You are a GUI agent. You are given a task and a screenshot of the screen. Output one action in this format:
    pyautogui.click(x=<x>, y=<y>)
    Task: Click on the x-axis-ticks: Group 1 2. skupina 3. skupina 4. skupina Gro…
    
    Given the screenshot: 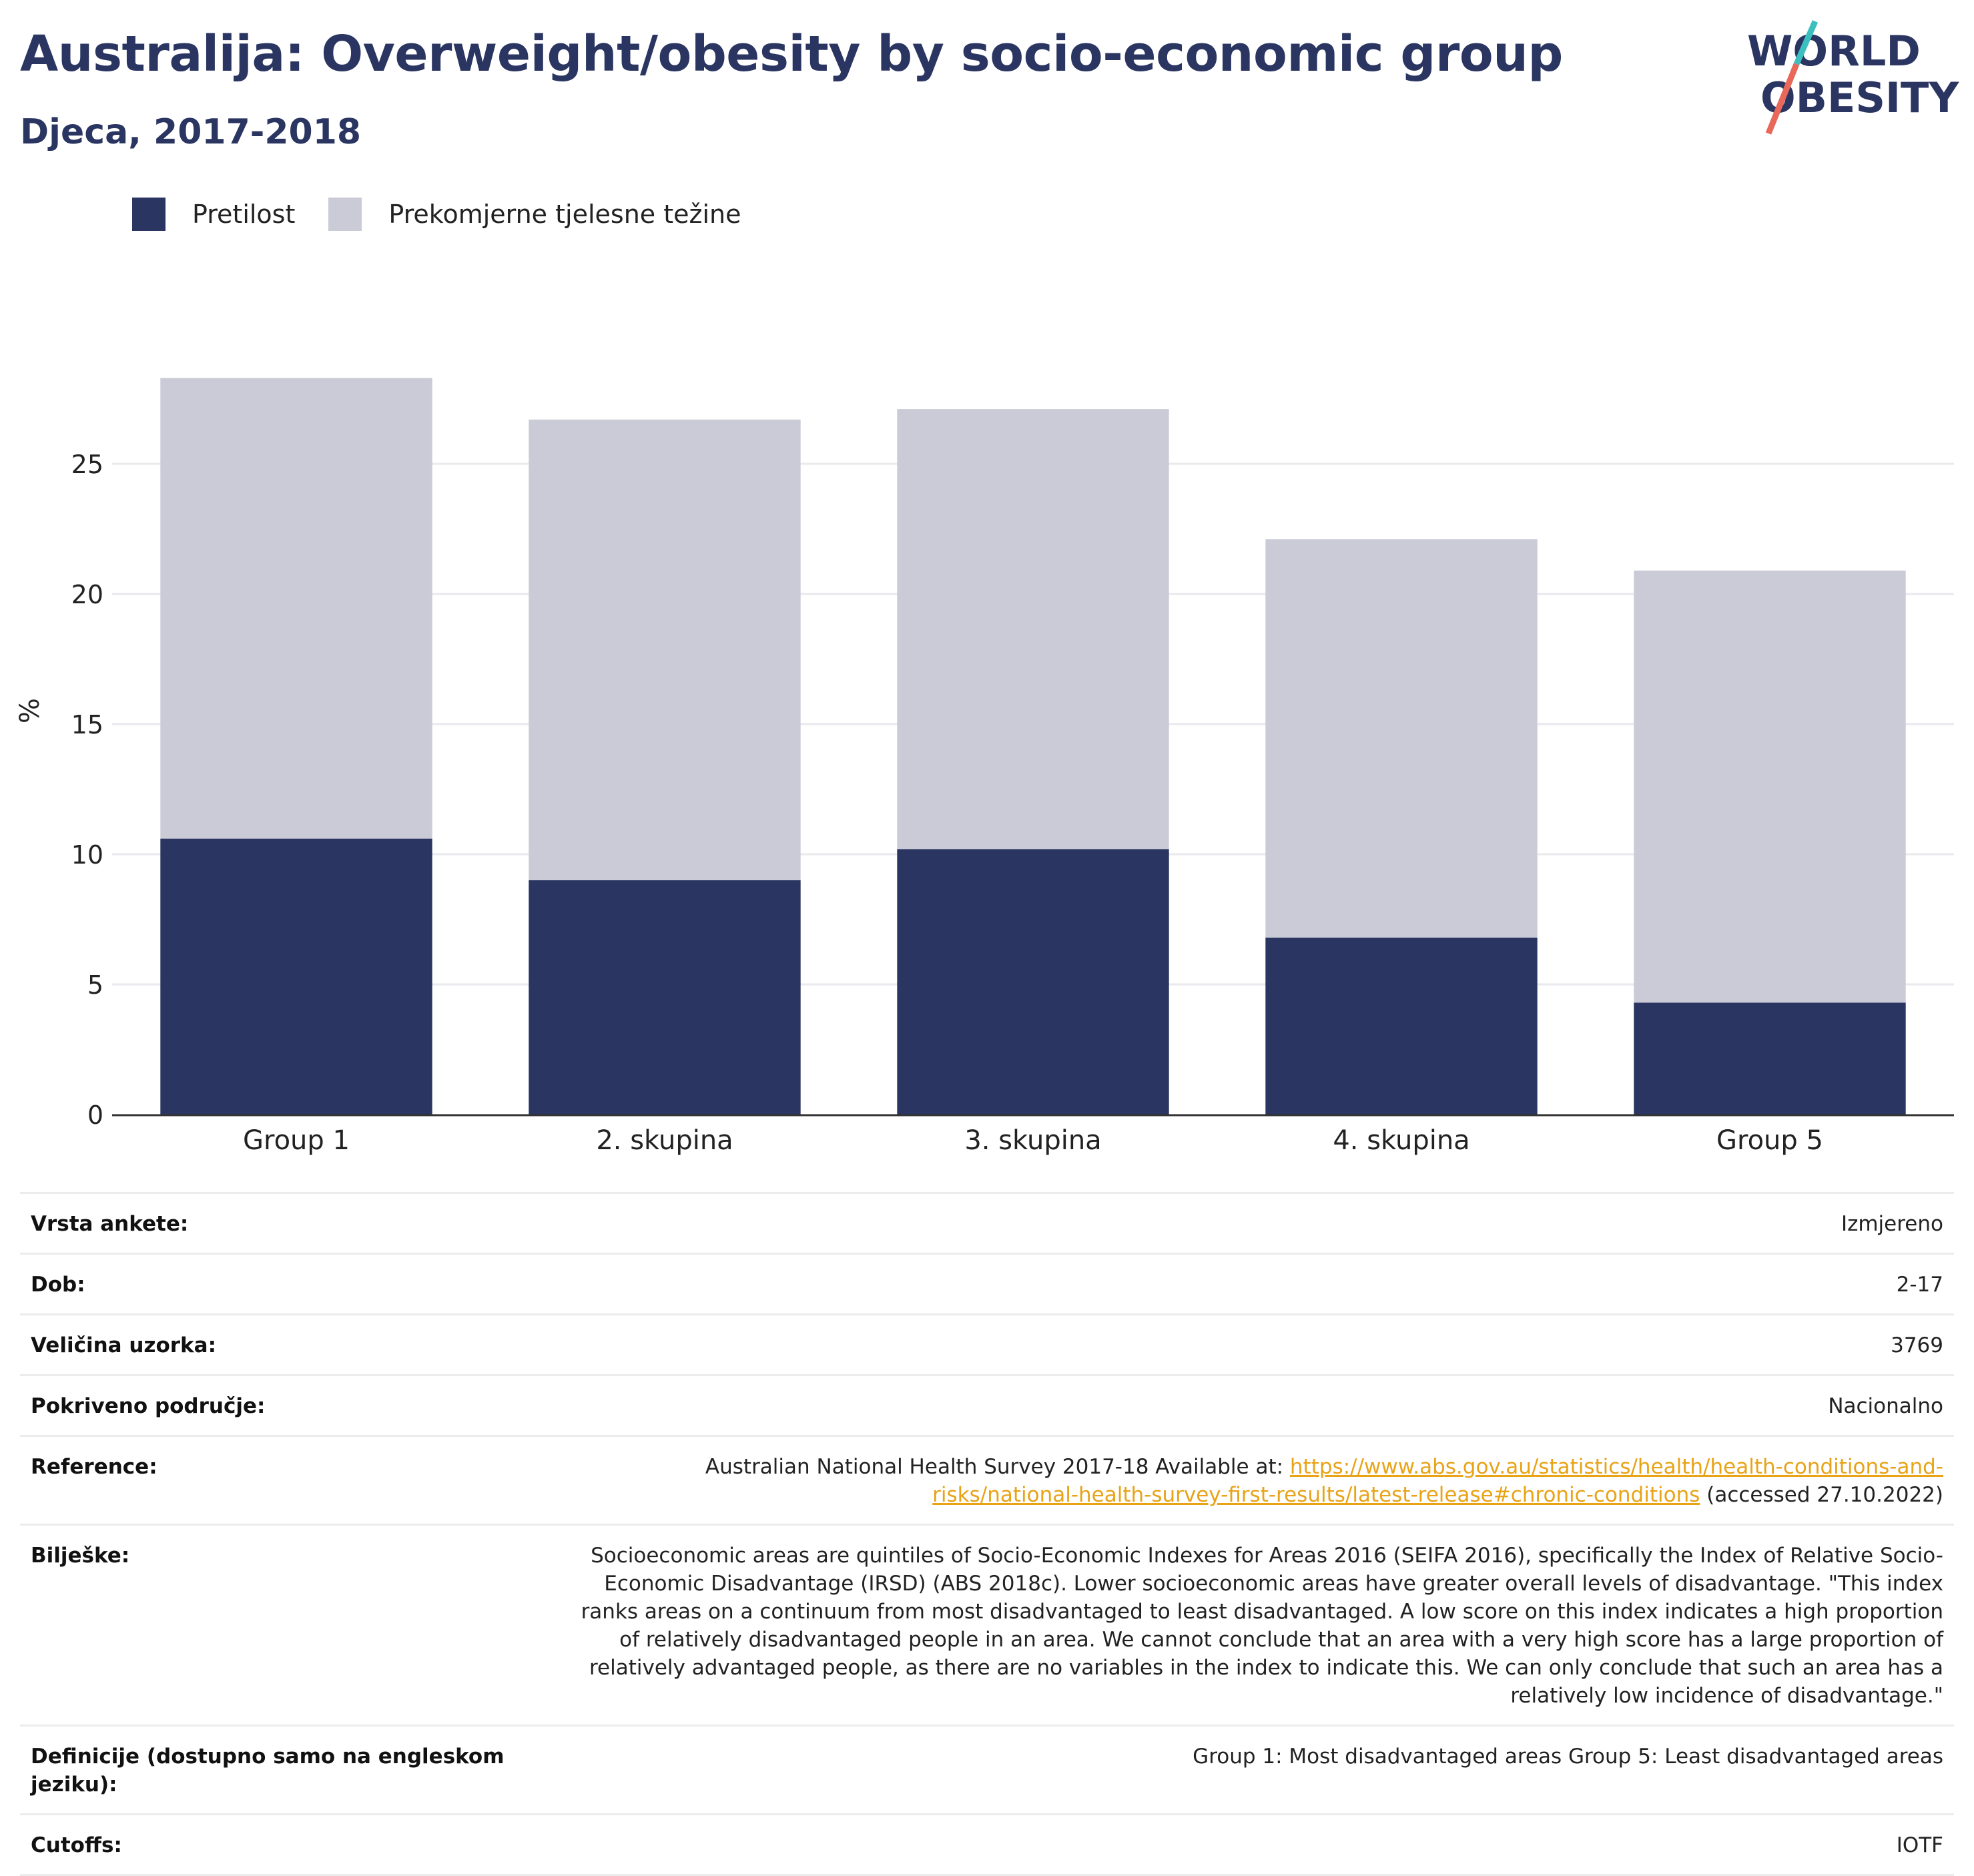 What is the action you would take?
    pyautogui.click(x=1033, y=1141)
    